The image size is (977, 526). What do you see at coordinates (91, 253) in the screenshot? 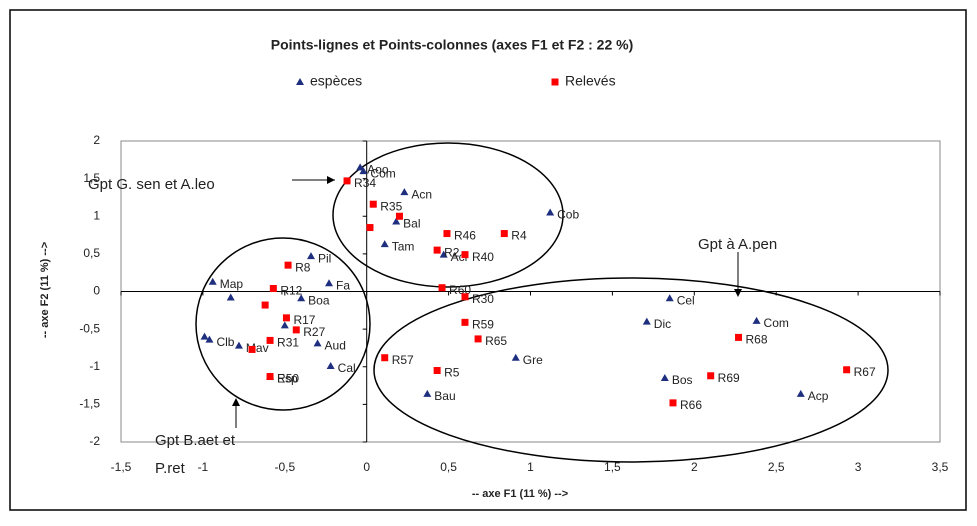
I see `y-tick-label: 0,5` at bounding box center [91, 253].